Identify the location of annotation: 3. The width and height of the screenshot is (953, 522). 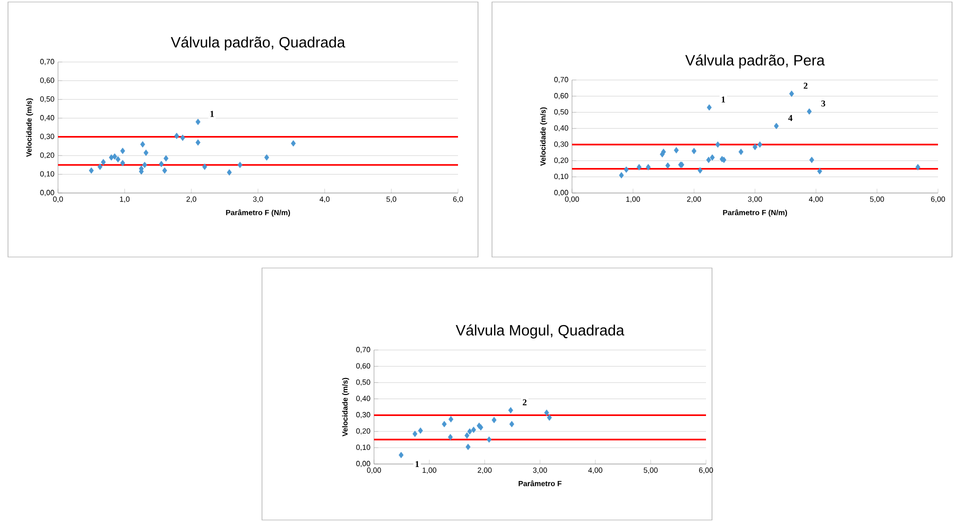
(823, 103).